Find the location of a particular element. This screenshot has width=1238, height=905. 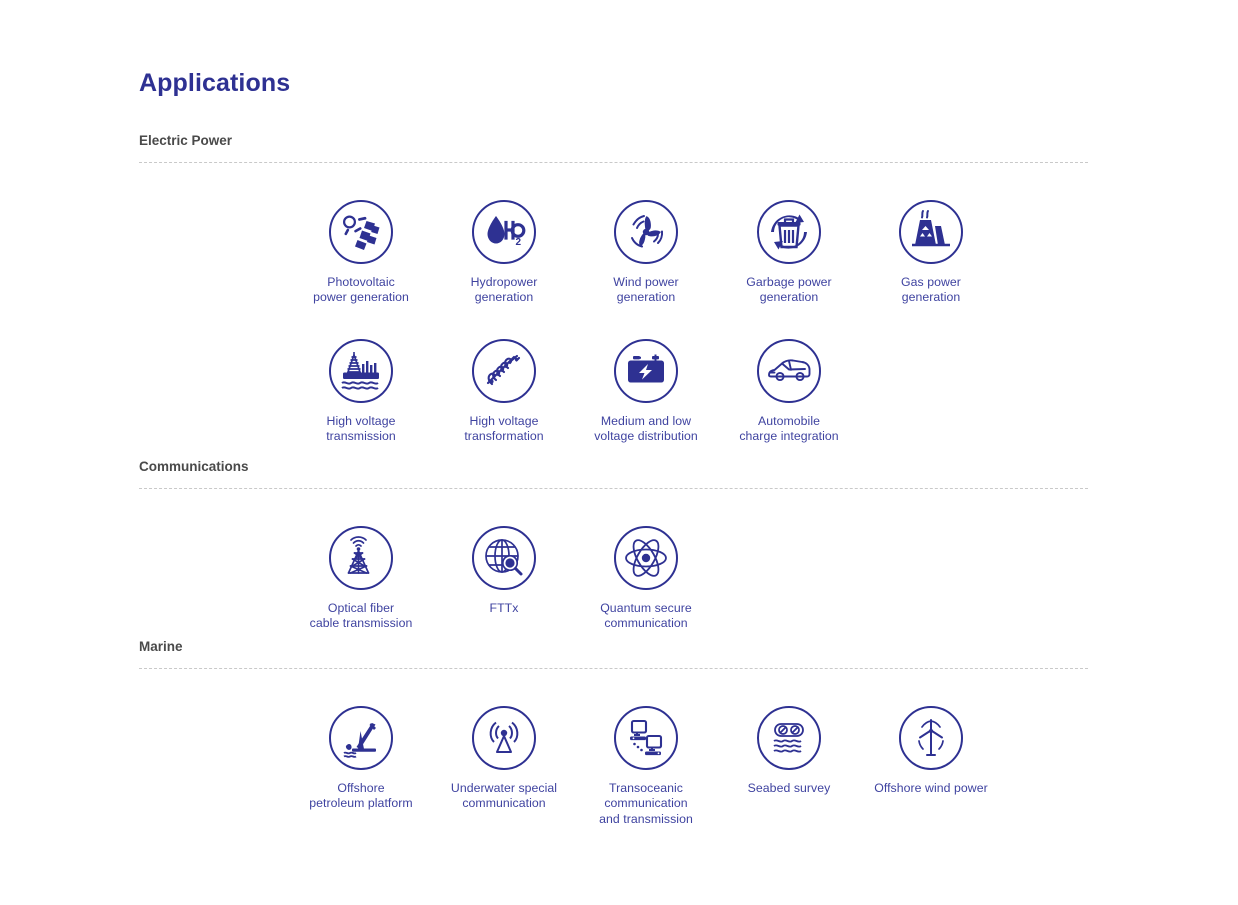

icon-grid-communications: Optical fiber cable transmission is located at coordinates (613, 595).